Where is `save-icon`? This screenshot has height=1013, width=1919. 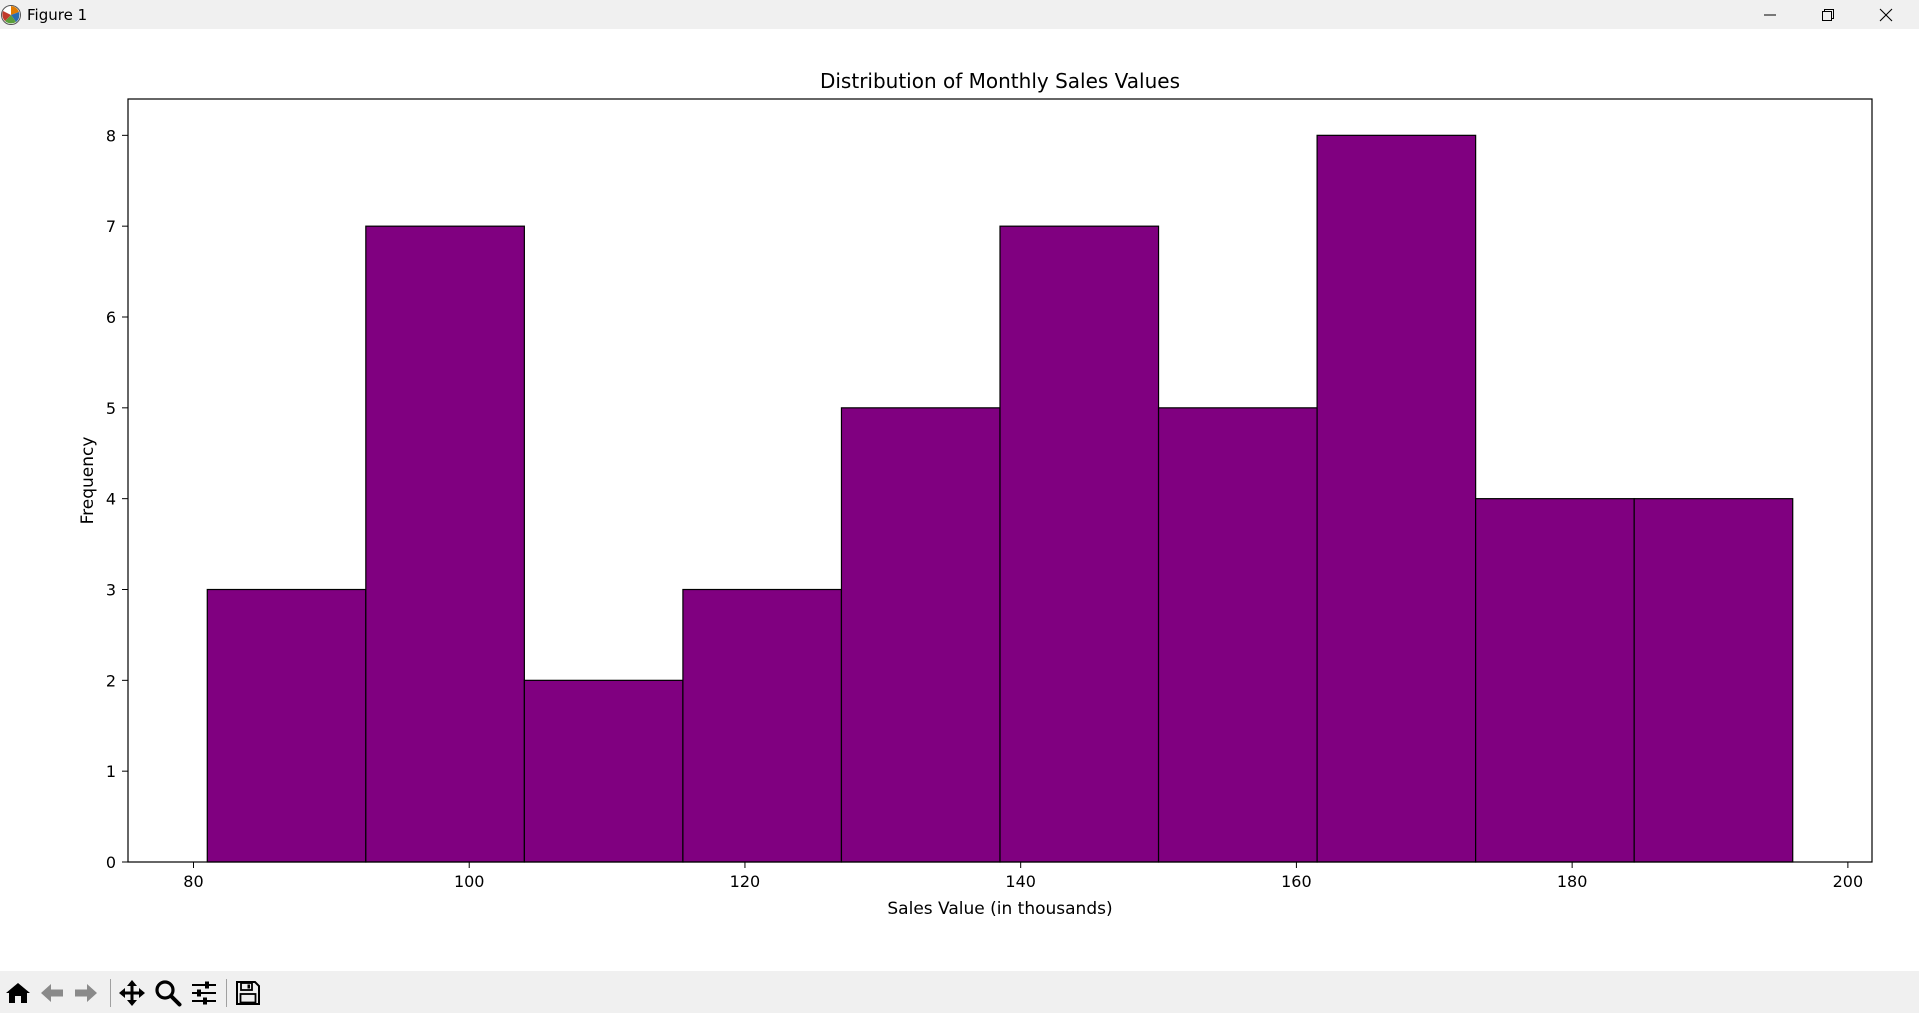 save-icon is located at coordinates (248, 993).